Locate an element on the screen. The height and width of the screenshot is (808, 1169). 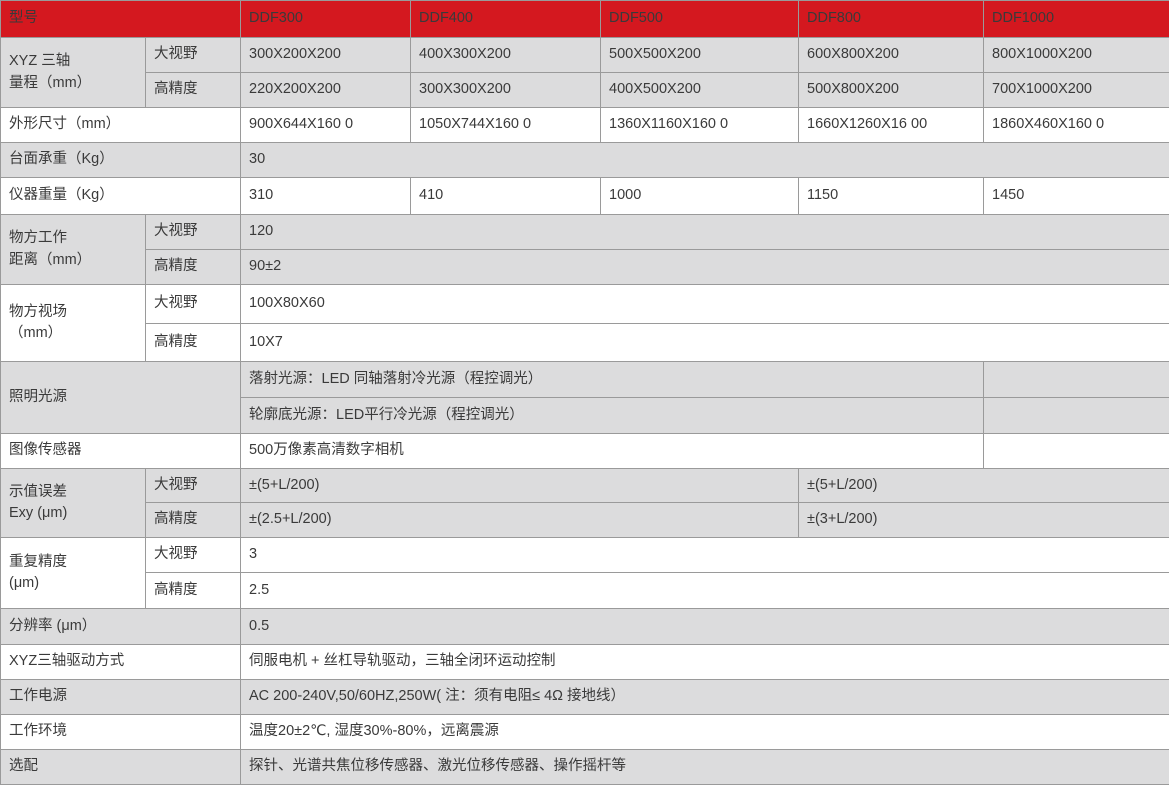
cell-dimensions-ddf400: 1050X744X160 0 is located at coordinates (505, 125).